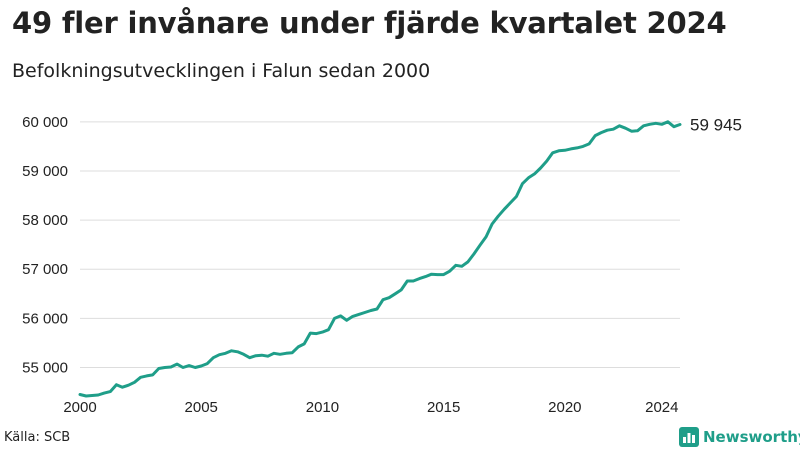  What do you see at coordinates (322, 407) in the screenshot?
I see `x-tick-label: 2010` at bounding box center [322, 407].